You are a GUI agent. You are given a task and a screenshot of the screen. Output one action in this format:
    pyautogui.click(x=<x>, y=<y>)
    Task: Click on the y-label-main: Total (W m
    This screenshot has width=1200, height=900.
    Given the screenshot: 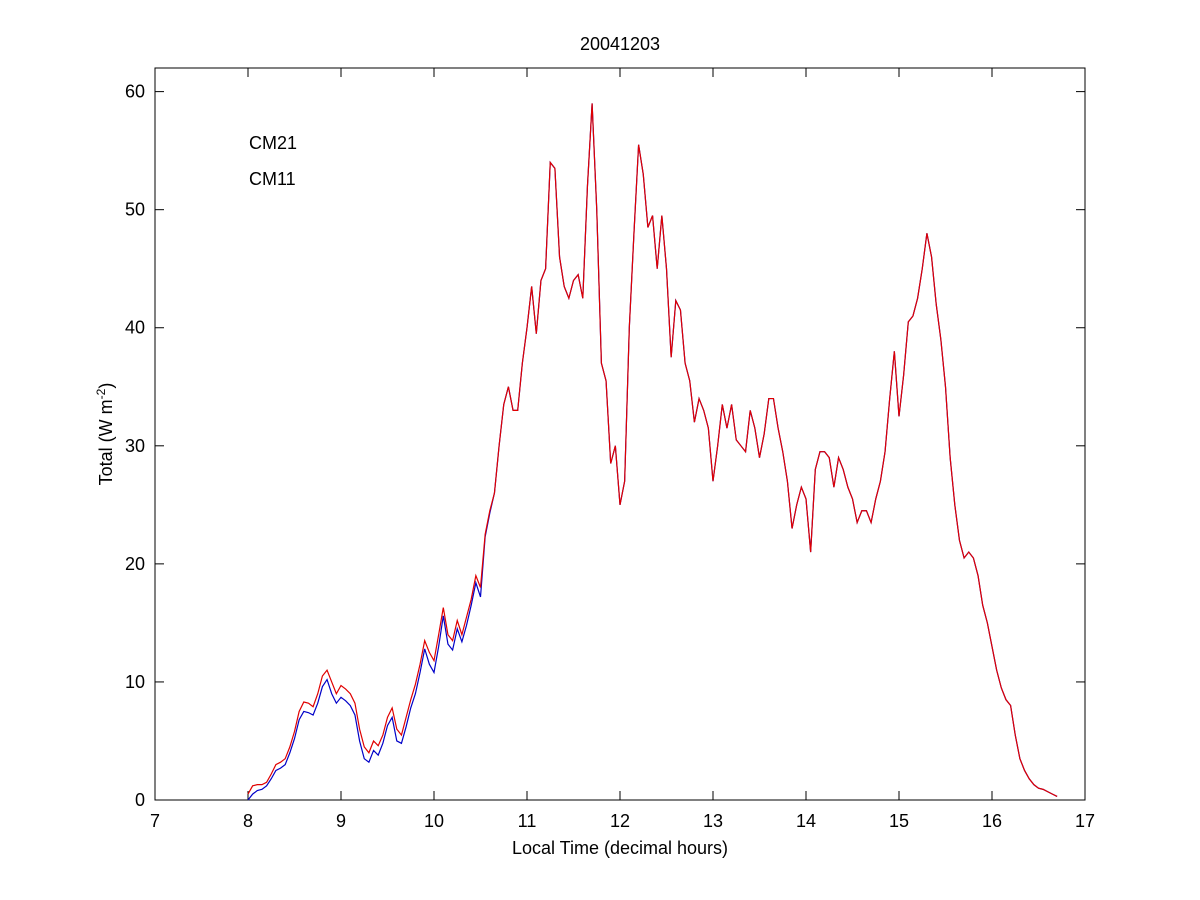 What is the action you would take?
    pyautogui.click(x=106, y=442)
    